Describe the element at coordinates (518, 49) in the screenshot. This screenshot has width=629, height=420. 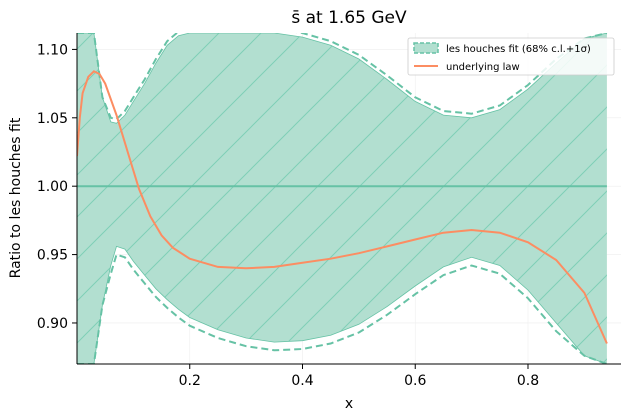
I see `legend-band-label: les houches fit (68% c.l.+1σ)` at that location.